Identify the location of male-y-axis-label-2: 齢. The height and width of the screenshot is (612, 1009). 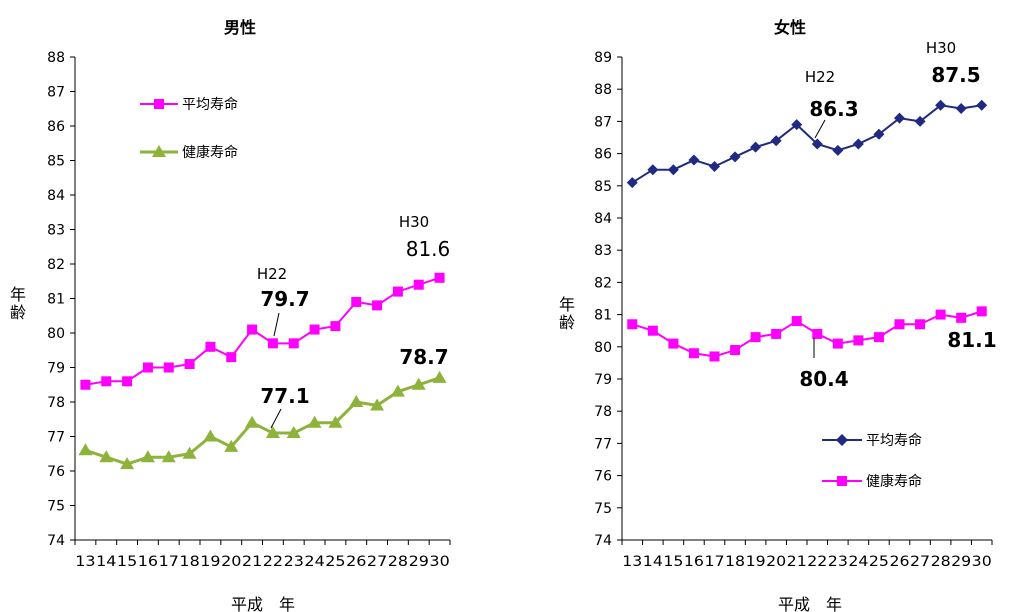
(18, 312).